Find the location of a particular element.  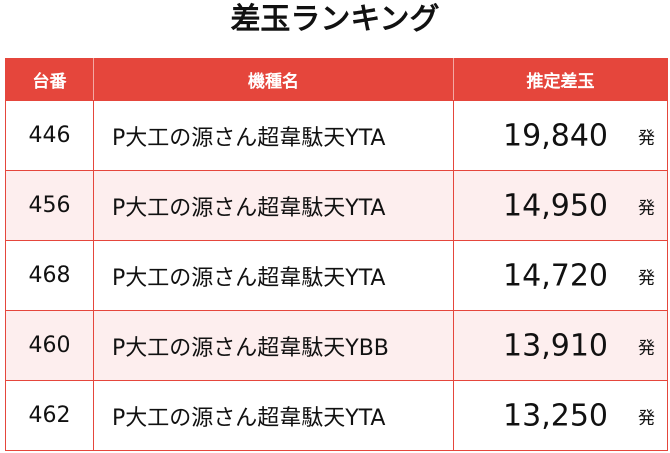

value: 19,840 is located at coordinates (555, 135).